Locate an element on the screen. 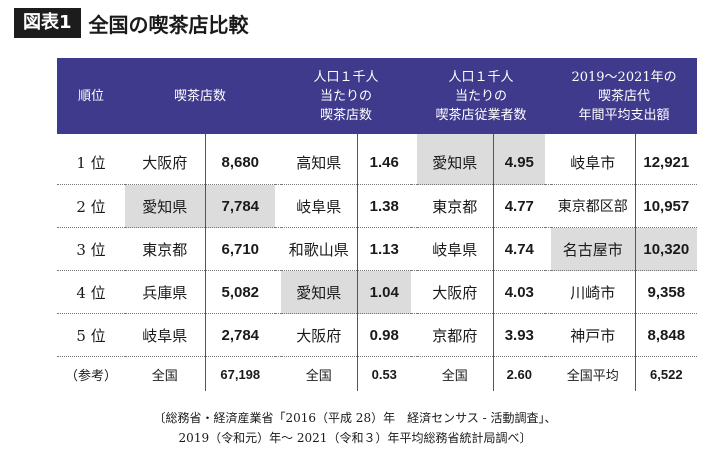  per1000-value: 0.53 is located at coordinates (384, 373).